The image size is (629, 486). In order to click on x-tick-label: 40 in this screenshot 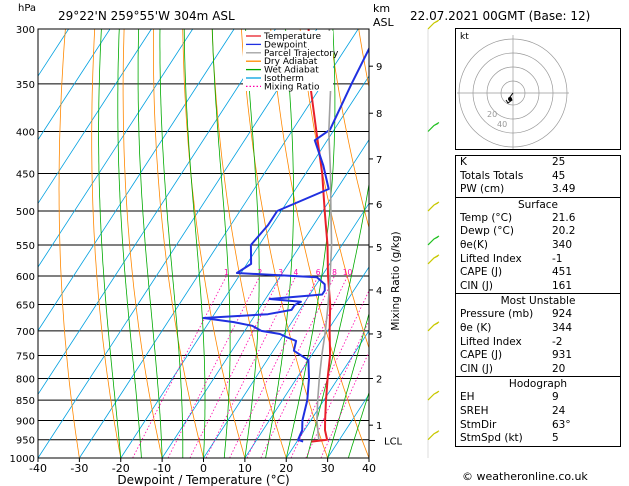, I will do `click(369, 468)`.